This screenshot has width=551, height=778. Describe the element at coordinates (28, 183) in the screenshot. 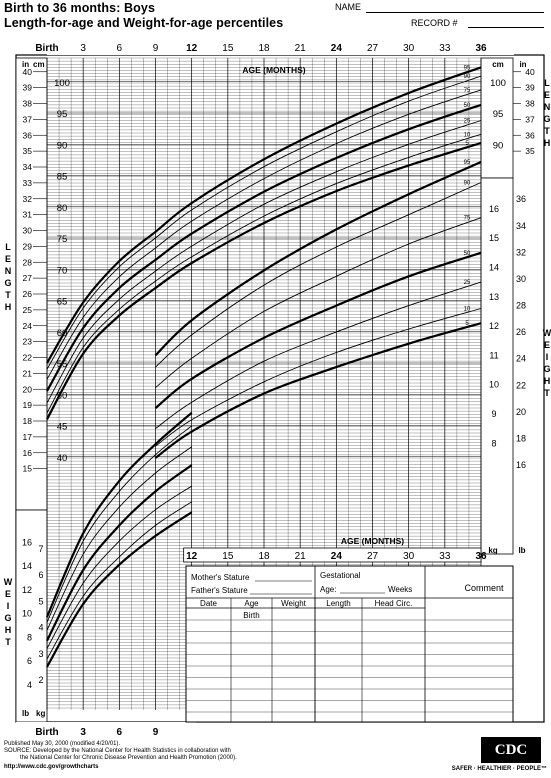

I see `in-tick-left: 33` at that location.